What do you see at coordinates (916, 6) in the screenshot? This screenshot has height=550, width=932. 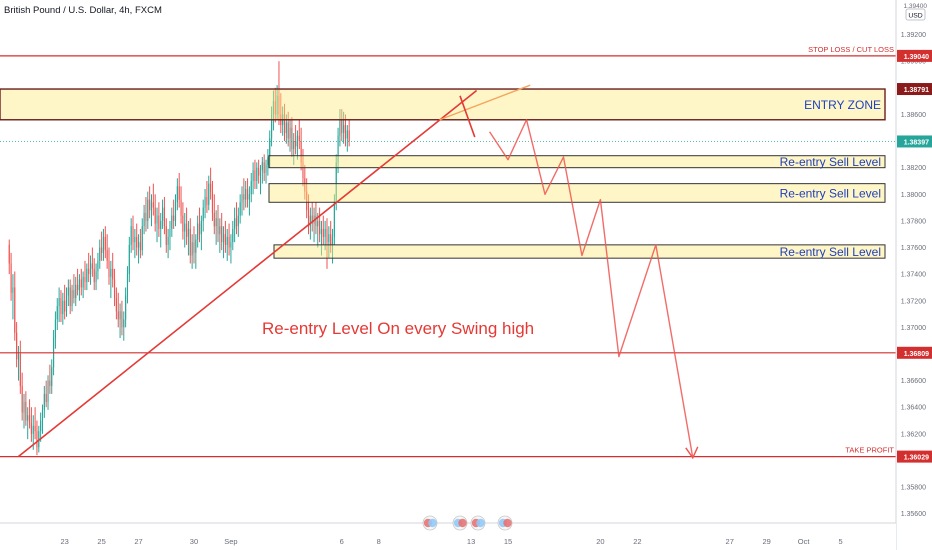 I see `partial-top-tick: 1.39400` at bounding box center [916, 6].